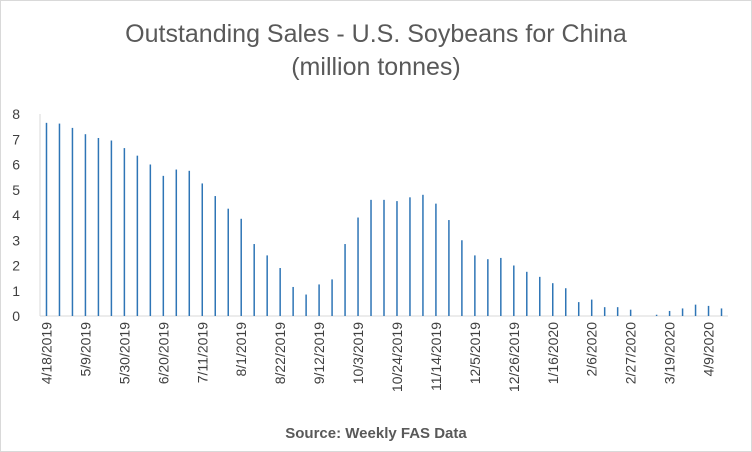 This screenshot has height=452, width=752. I want to click on x-tick-label: 12/5/2019, so click(475, 353).